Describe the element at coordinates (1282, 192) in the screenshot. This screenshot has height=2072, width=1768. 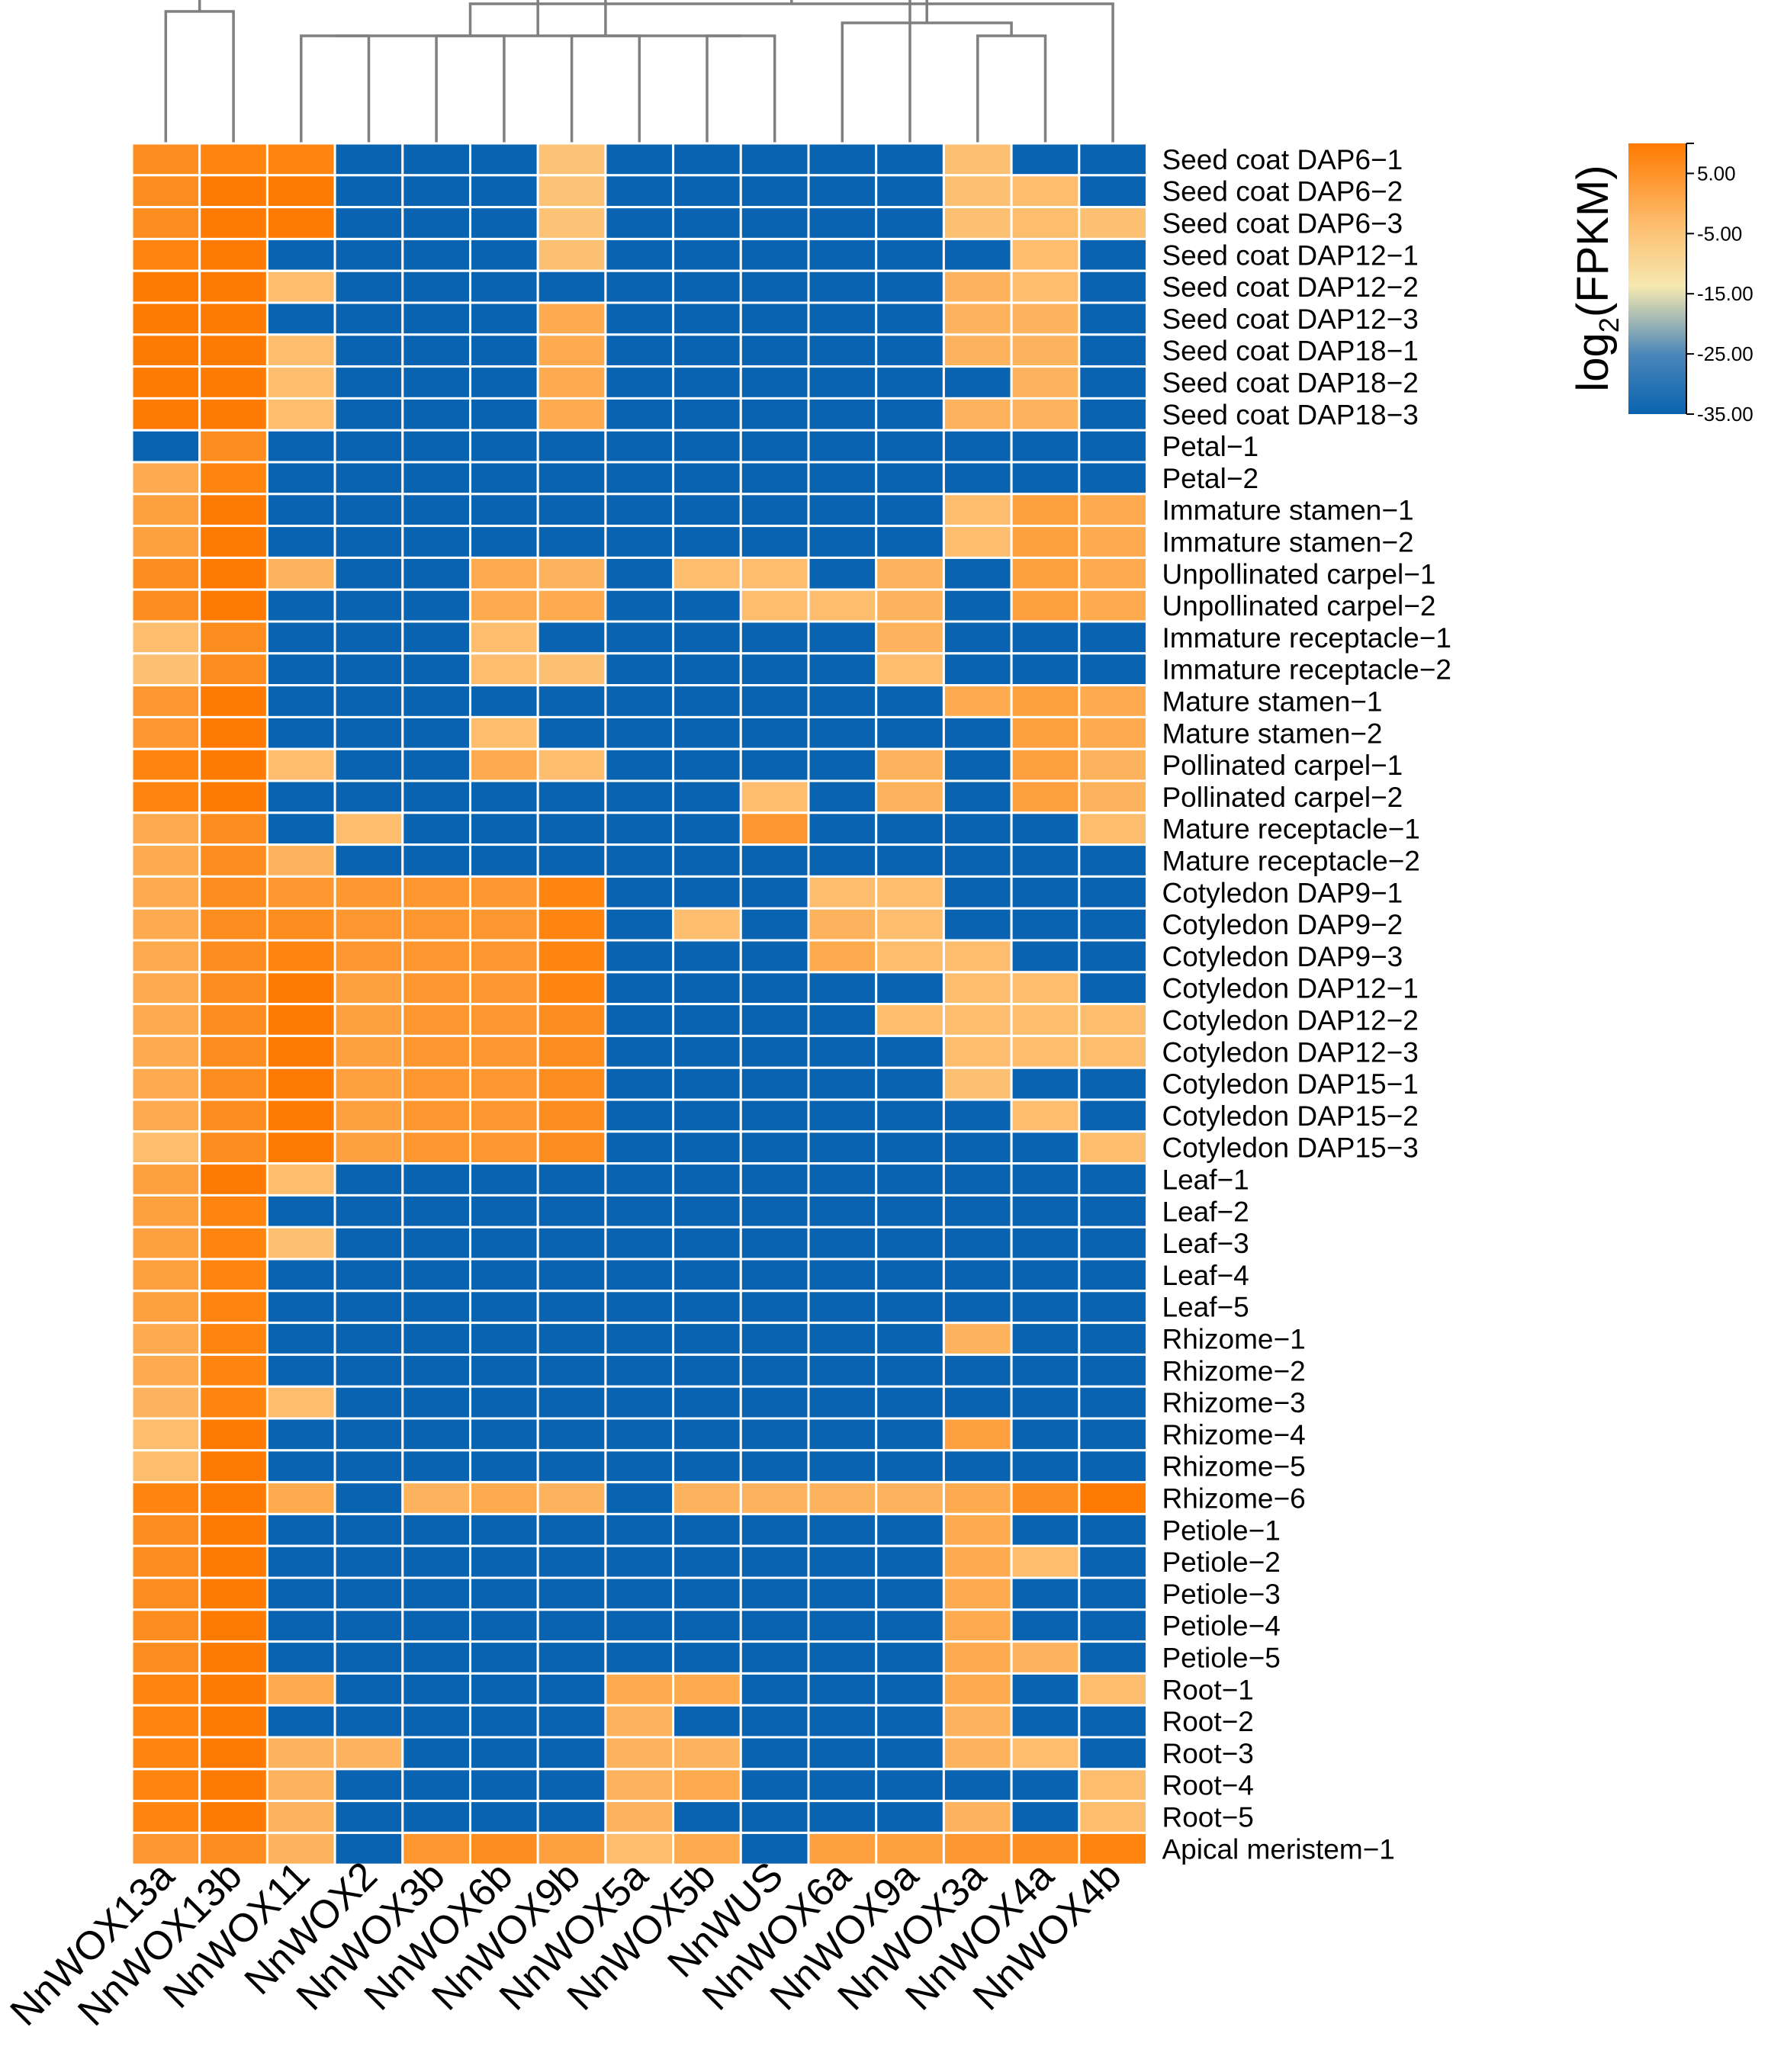
I see `row-label: Seed coat DAP6−2` at that location.